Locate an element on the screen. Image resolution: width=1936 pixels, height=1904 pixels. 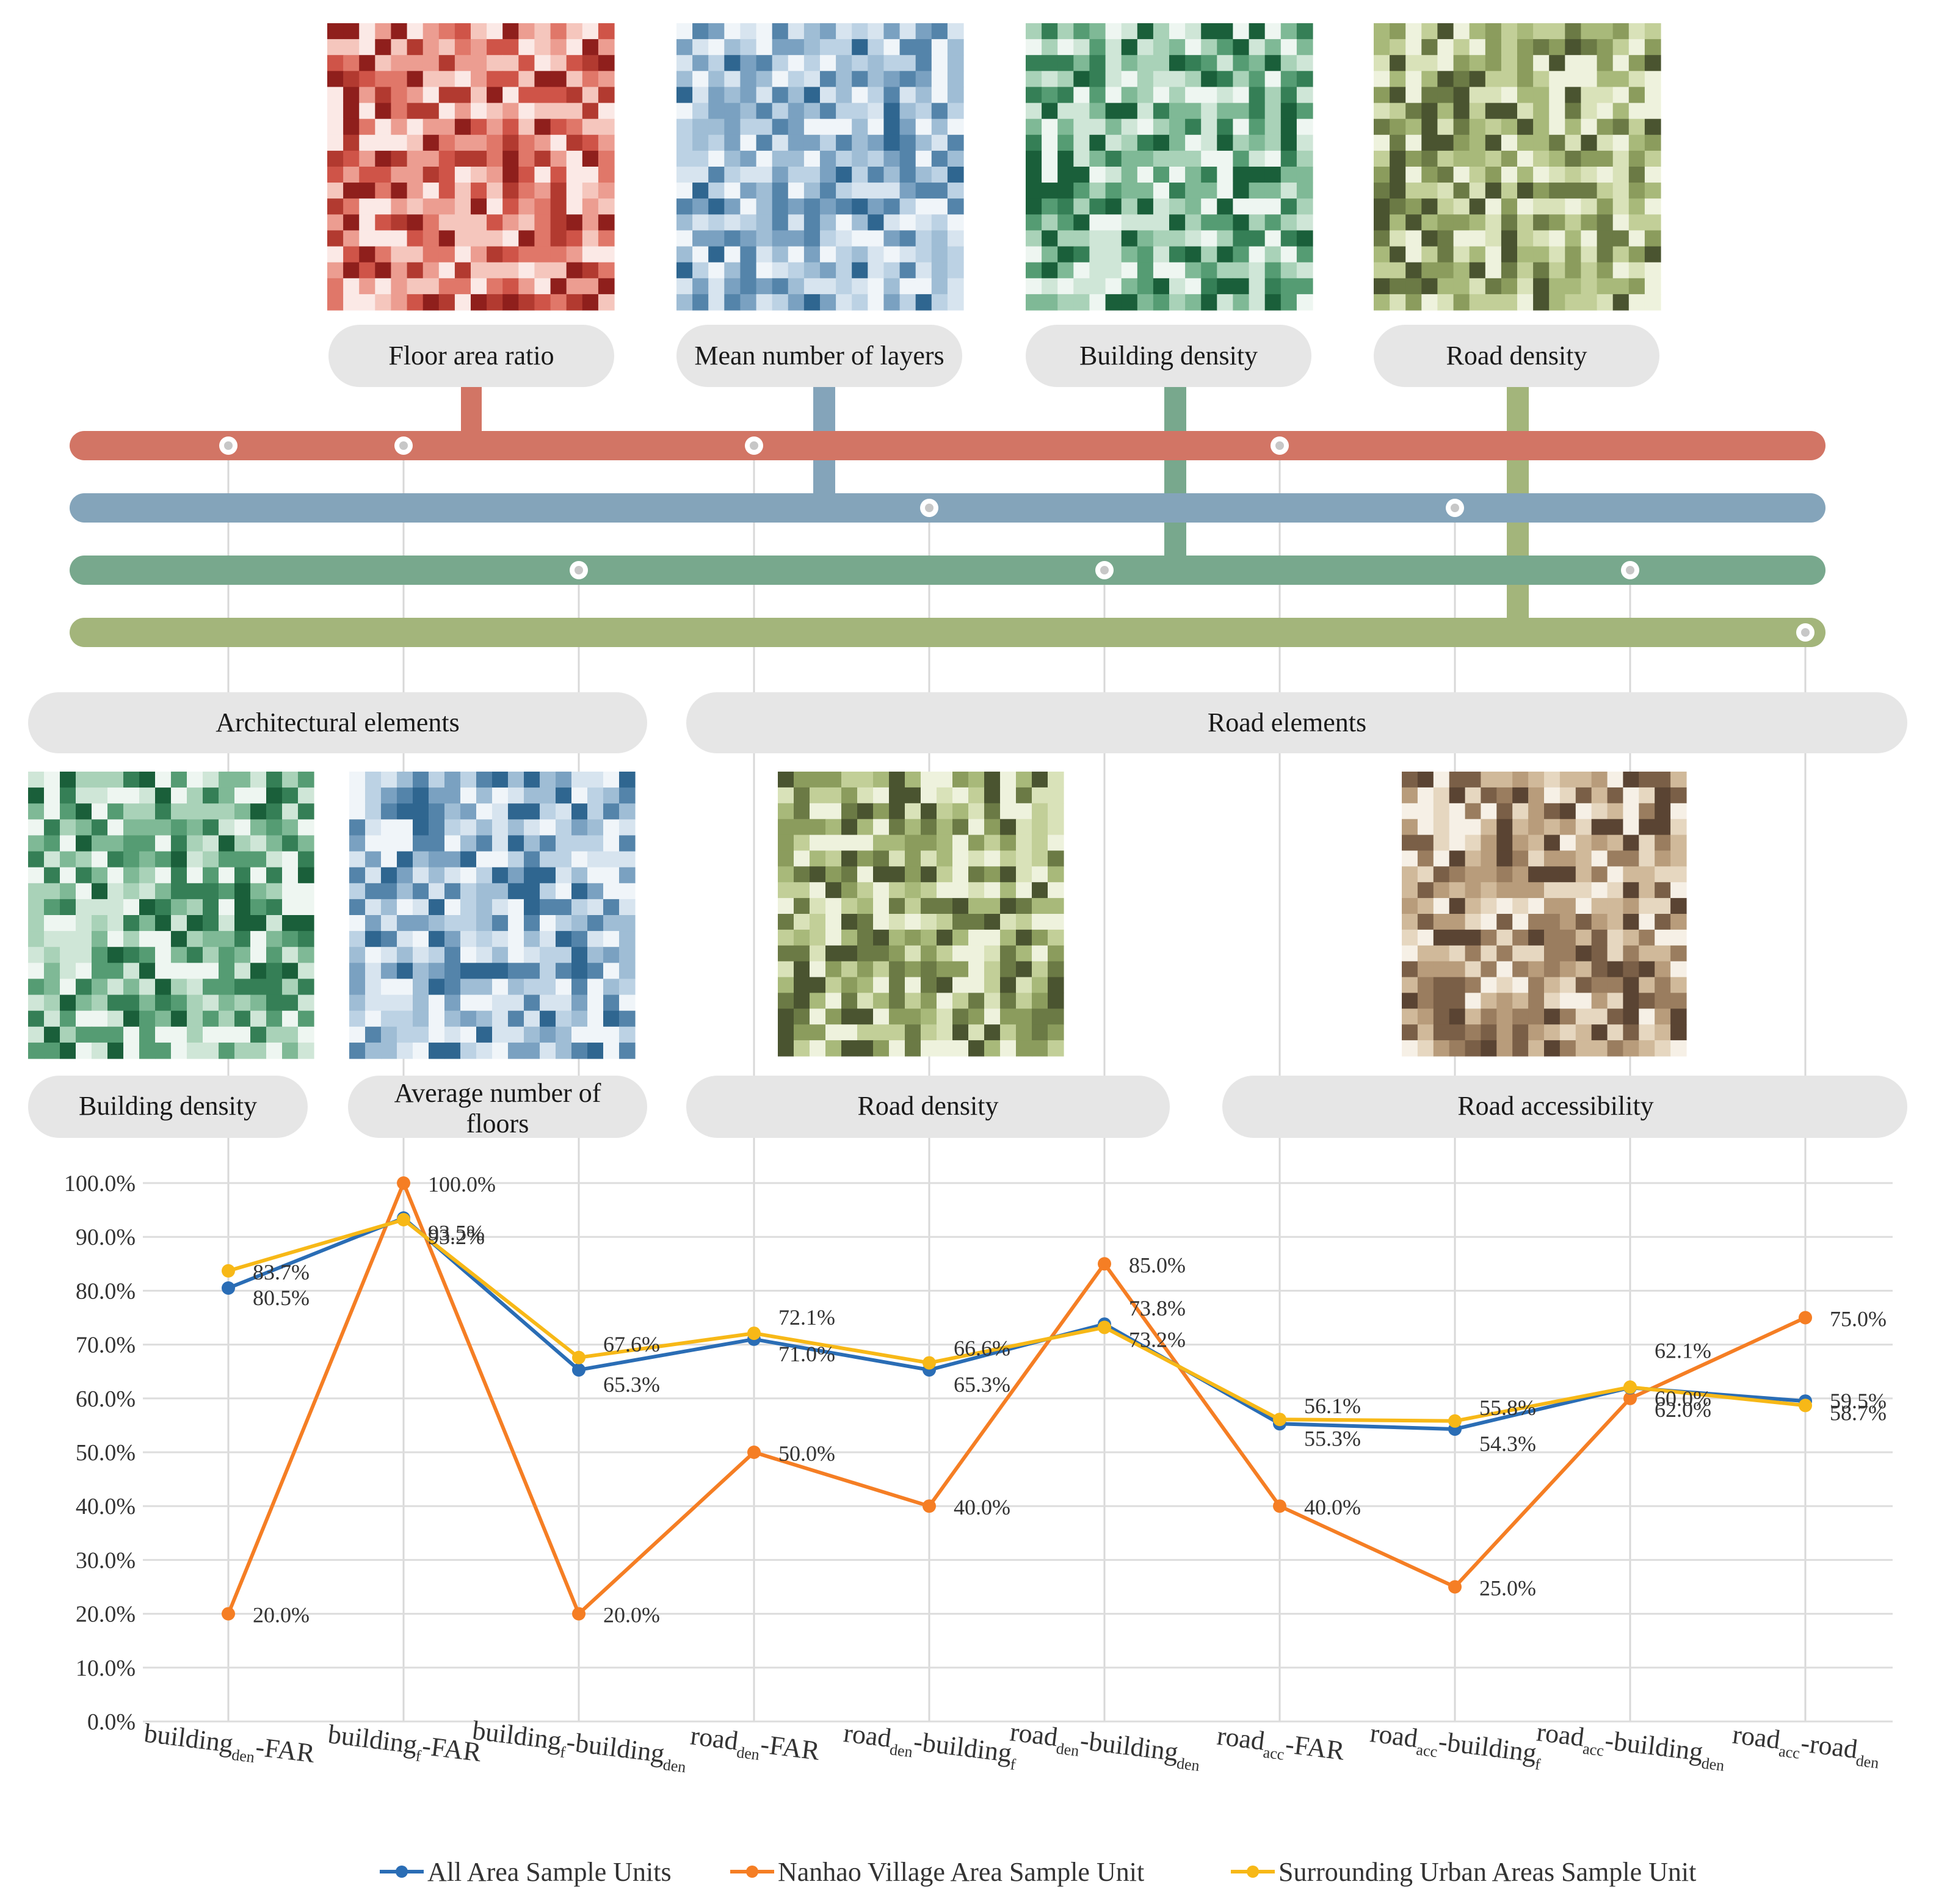
road-elements-label: Road elements is located at coordinates (1287, 722).